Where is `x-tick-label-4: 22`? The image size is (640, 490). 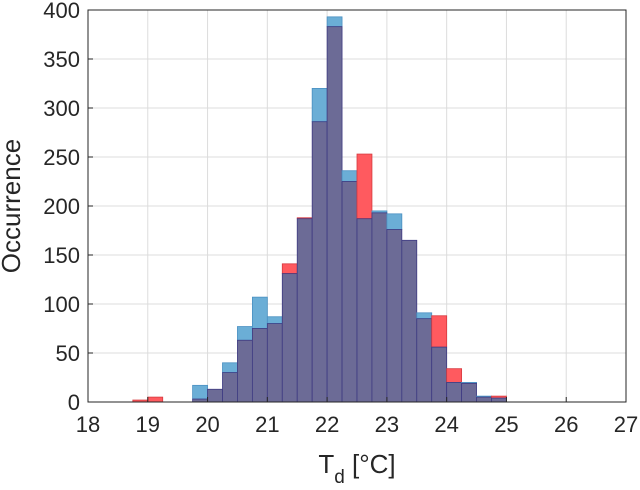
x-tick-label-4: 22 is located at coordinates (327, 424).